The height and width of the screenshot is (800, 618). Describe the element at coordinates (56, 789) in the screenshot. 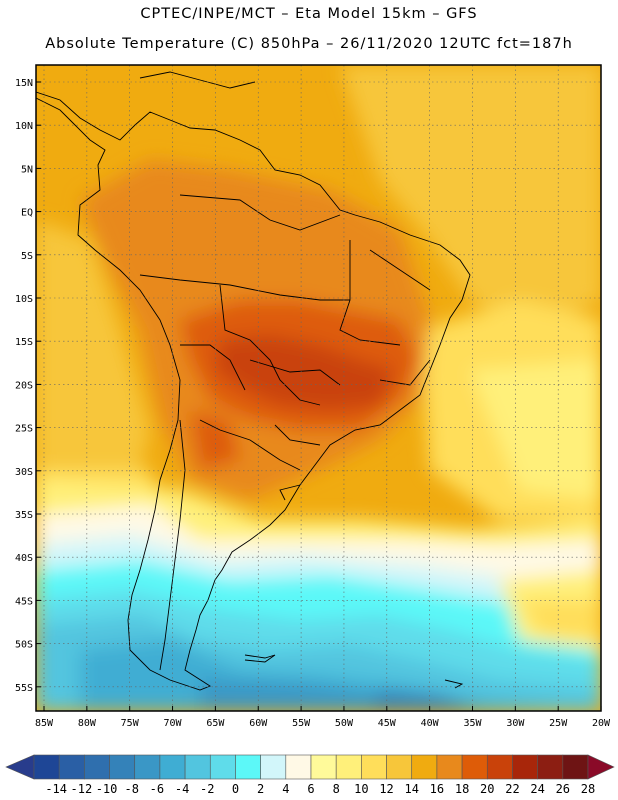

I see `colorbar-label: -14` at that location.